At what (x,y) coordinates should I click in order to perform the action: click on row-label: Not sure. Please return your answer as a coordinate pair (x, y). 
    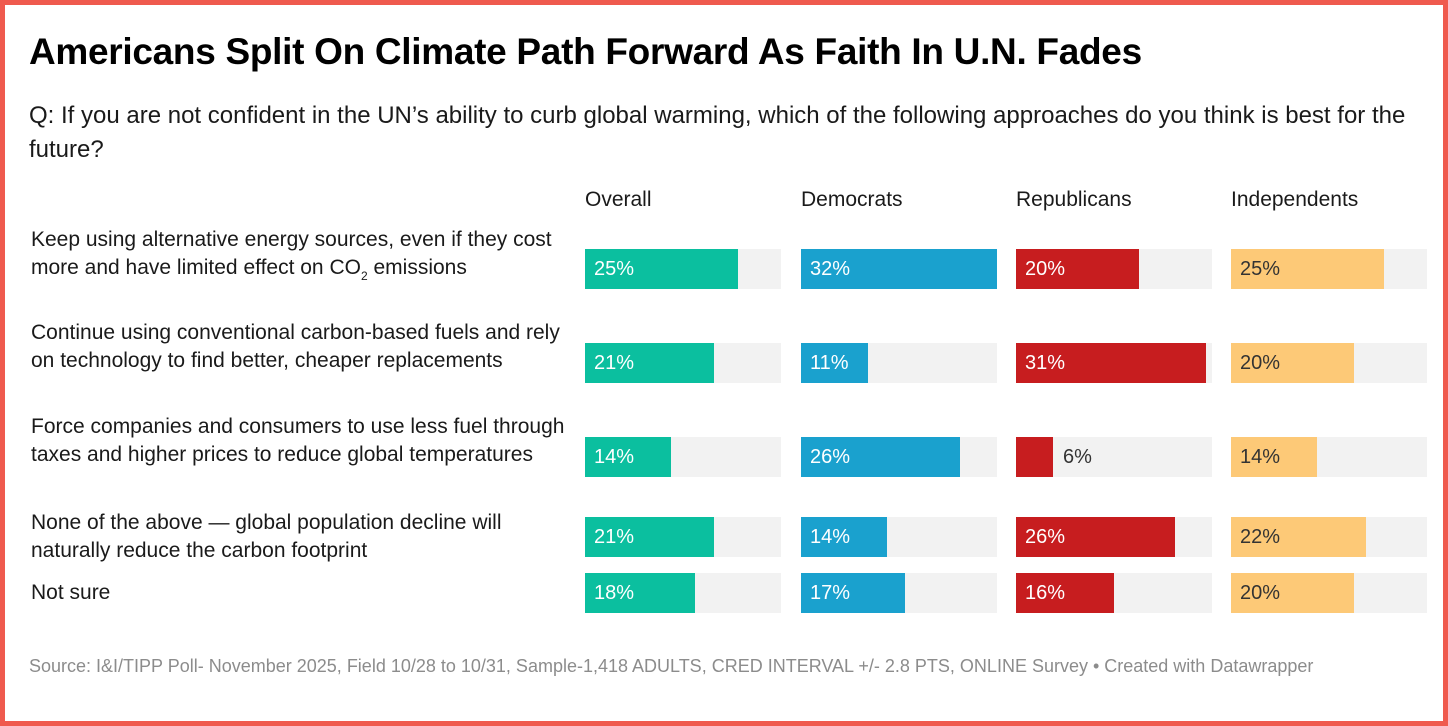
    Looking at the image, I should click on (71, 592).